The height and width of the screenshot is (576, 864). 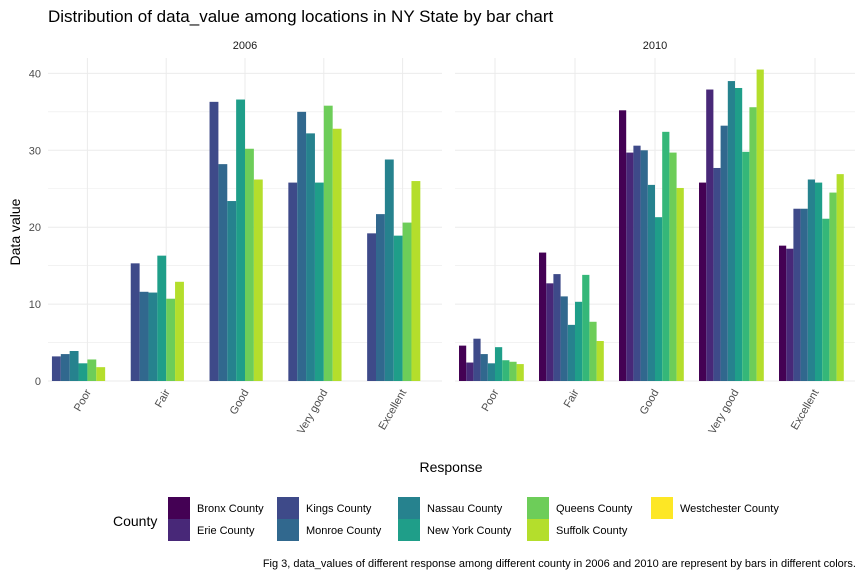 What do you see at coordinates (226, 531) in the screenshot?
I see `legend-label: Erie County` at bounding box center [226, 531].